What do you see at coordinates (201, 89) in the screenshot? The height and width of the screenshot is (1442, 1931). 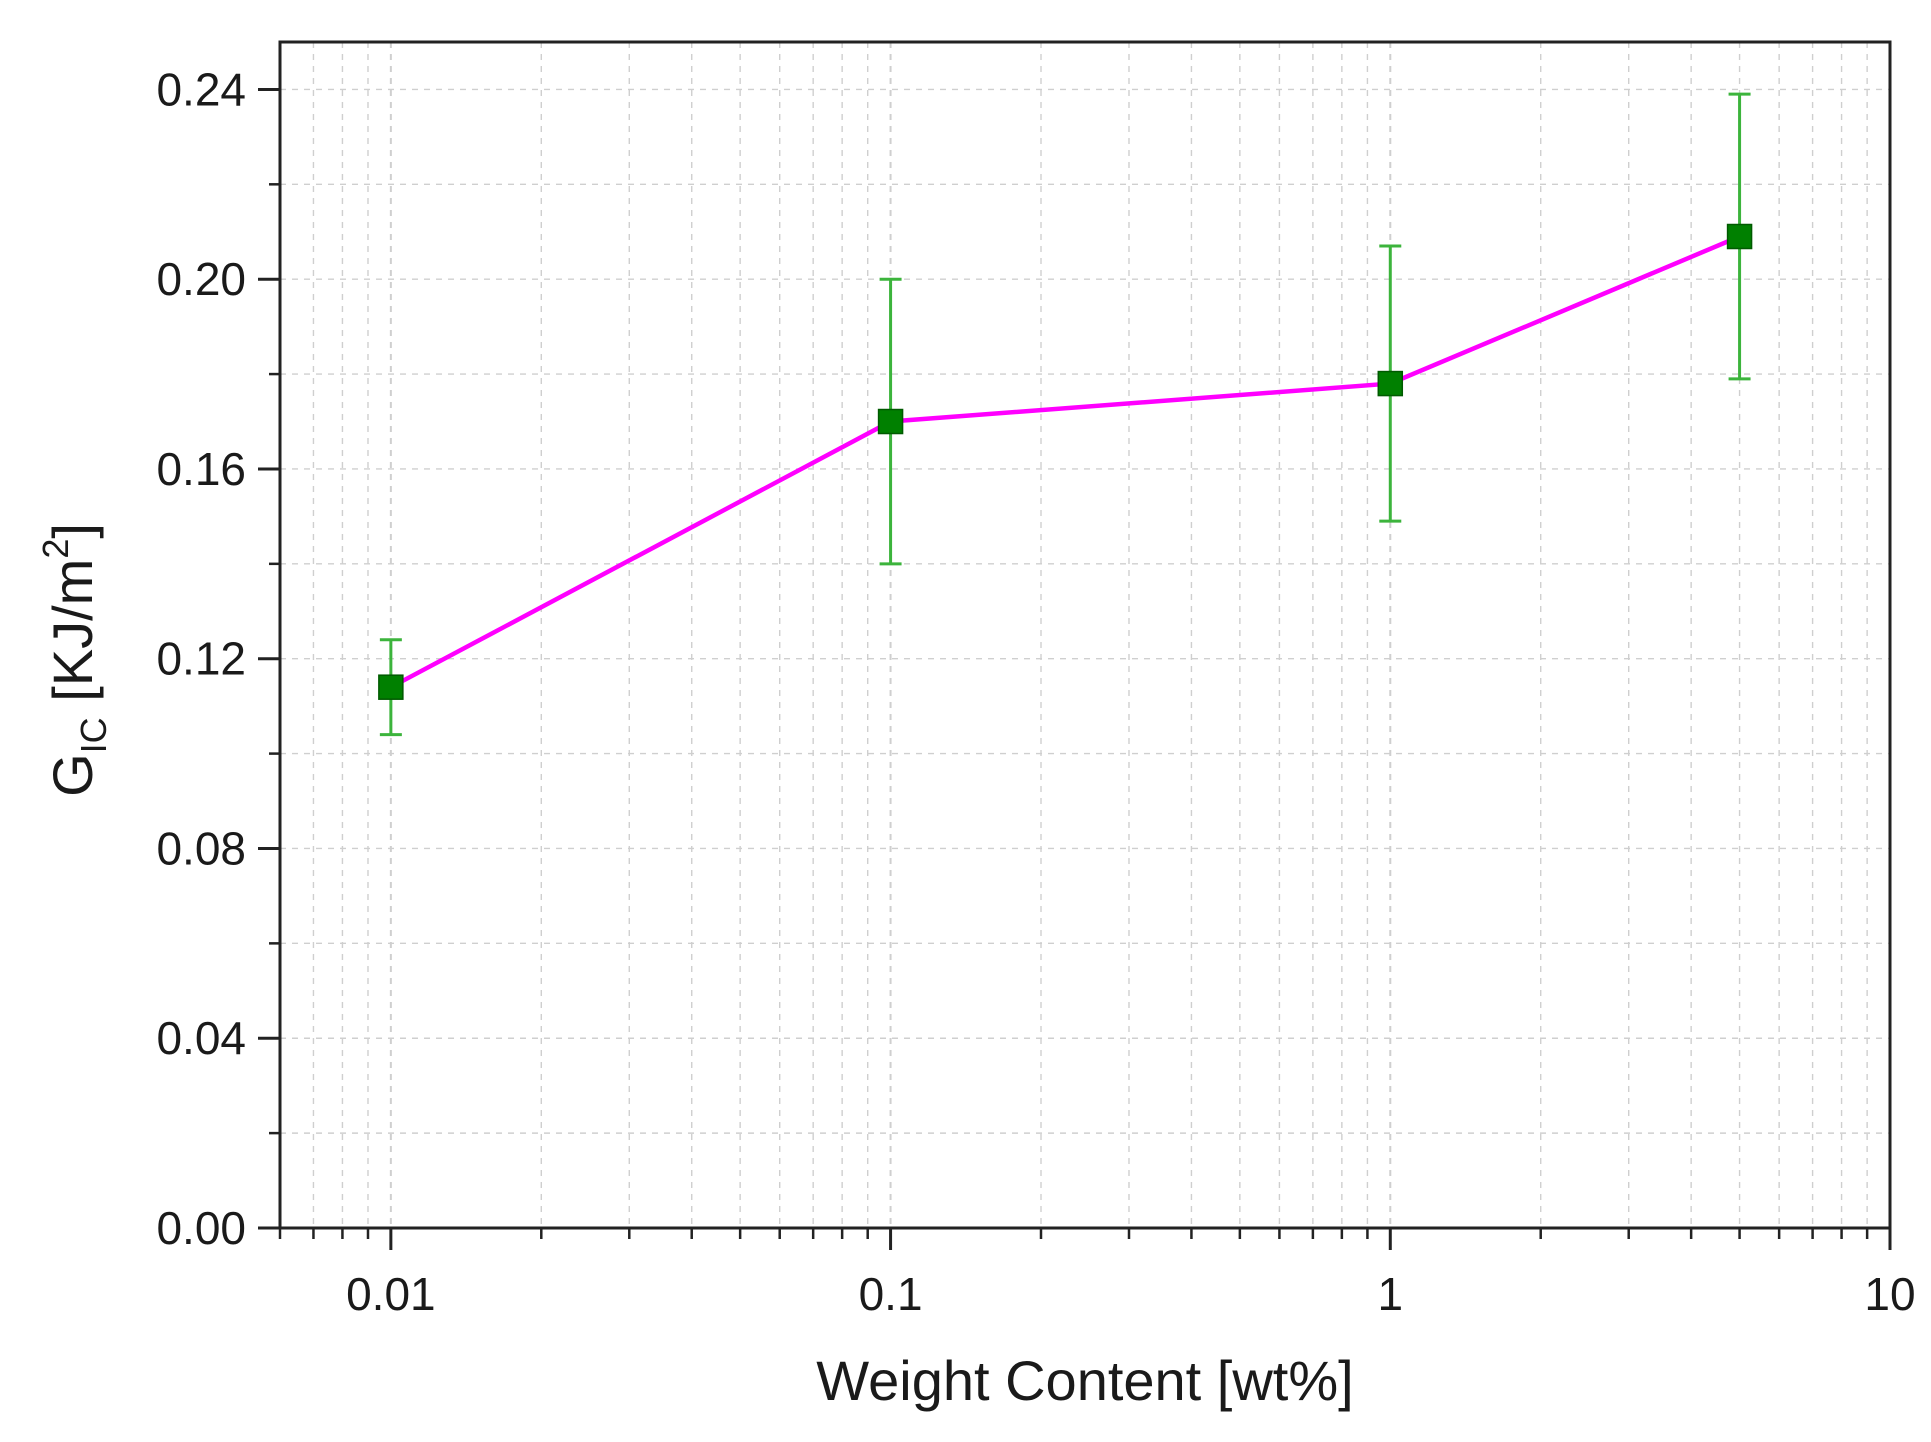 I see `y-tick-label: 0.24` at bounding box center [201, 89].